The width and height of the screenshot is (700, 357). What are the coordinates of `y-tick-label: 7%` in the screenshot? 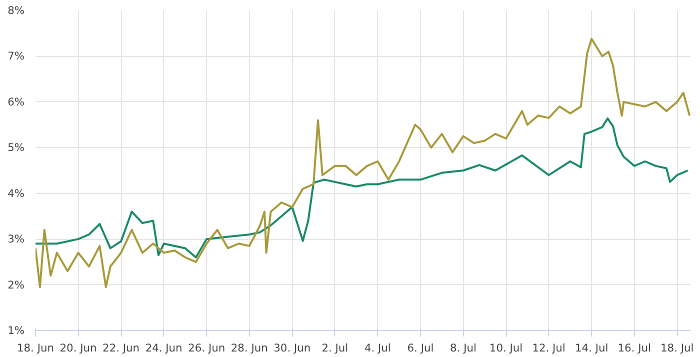 It's located at (16, 56).